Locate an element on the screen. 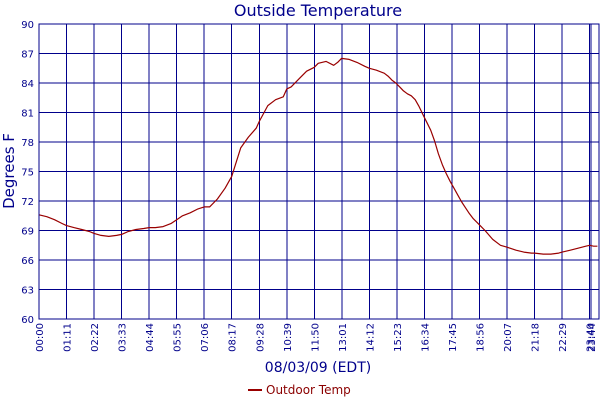 This screenshot has height=400, width=600. x-tick-label: 21:18 is located at coordinates (536, 337).